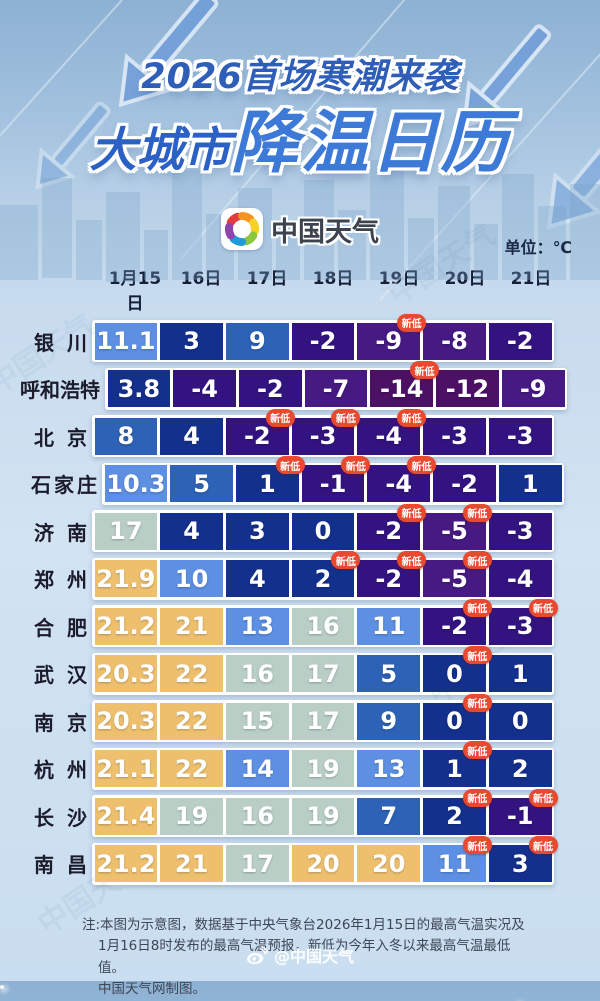 The width and height of the screenshot is (600, 1001). What do you see at coordinates (325, 860) in the screenshot?
I see `row-cells: 21.2 21 17 20 20 11 新低 3 新低` at bounding box center [325, 860].